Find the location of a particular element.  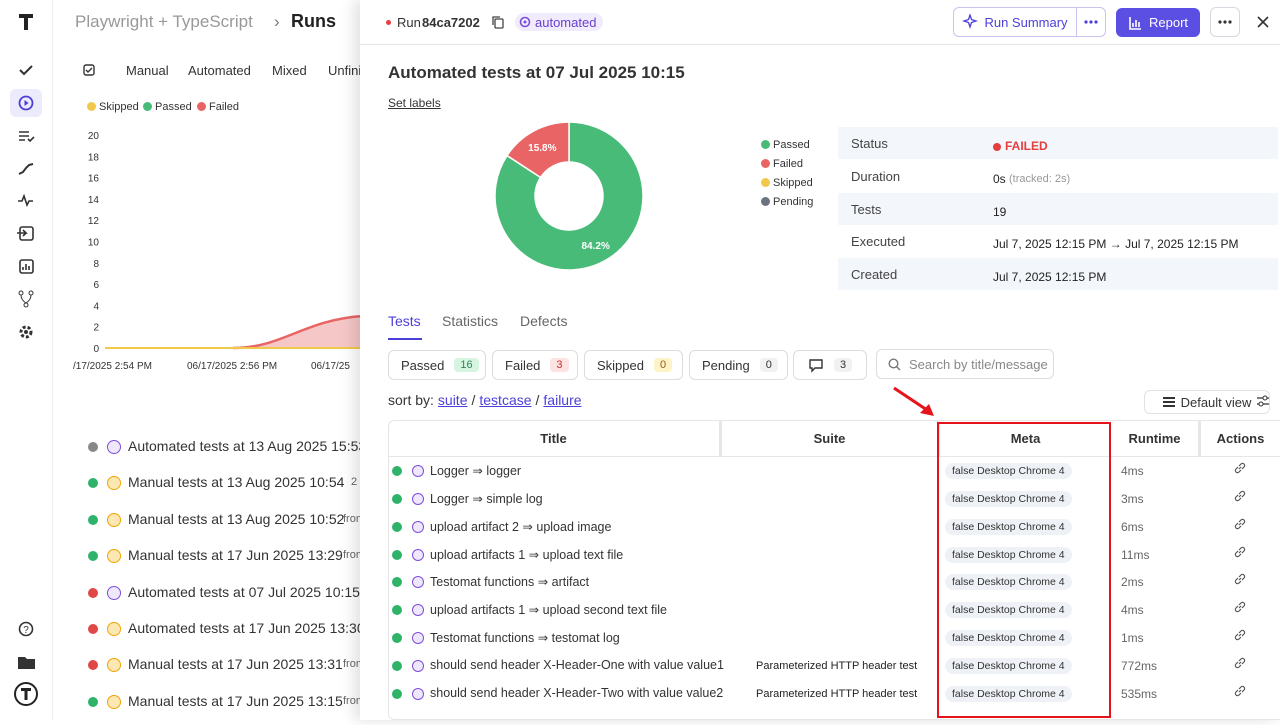

info-label: Created is located at coordinates (874, 274).